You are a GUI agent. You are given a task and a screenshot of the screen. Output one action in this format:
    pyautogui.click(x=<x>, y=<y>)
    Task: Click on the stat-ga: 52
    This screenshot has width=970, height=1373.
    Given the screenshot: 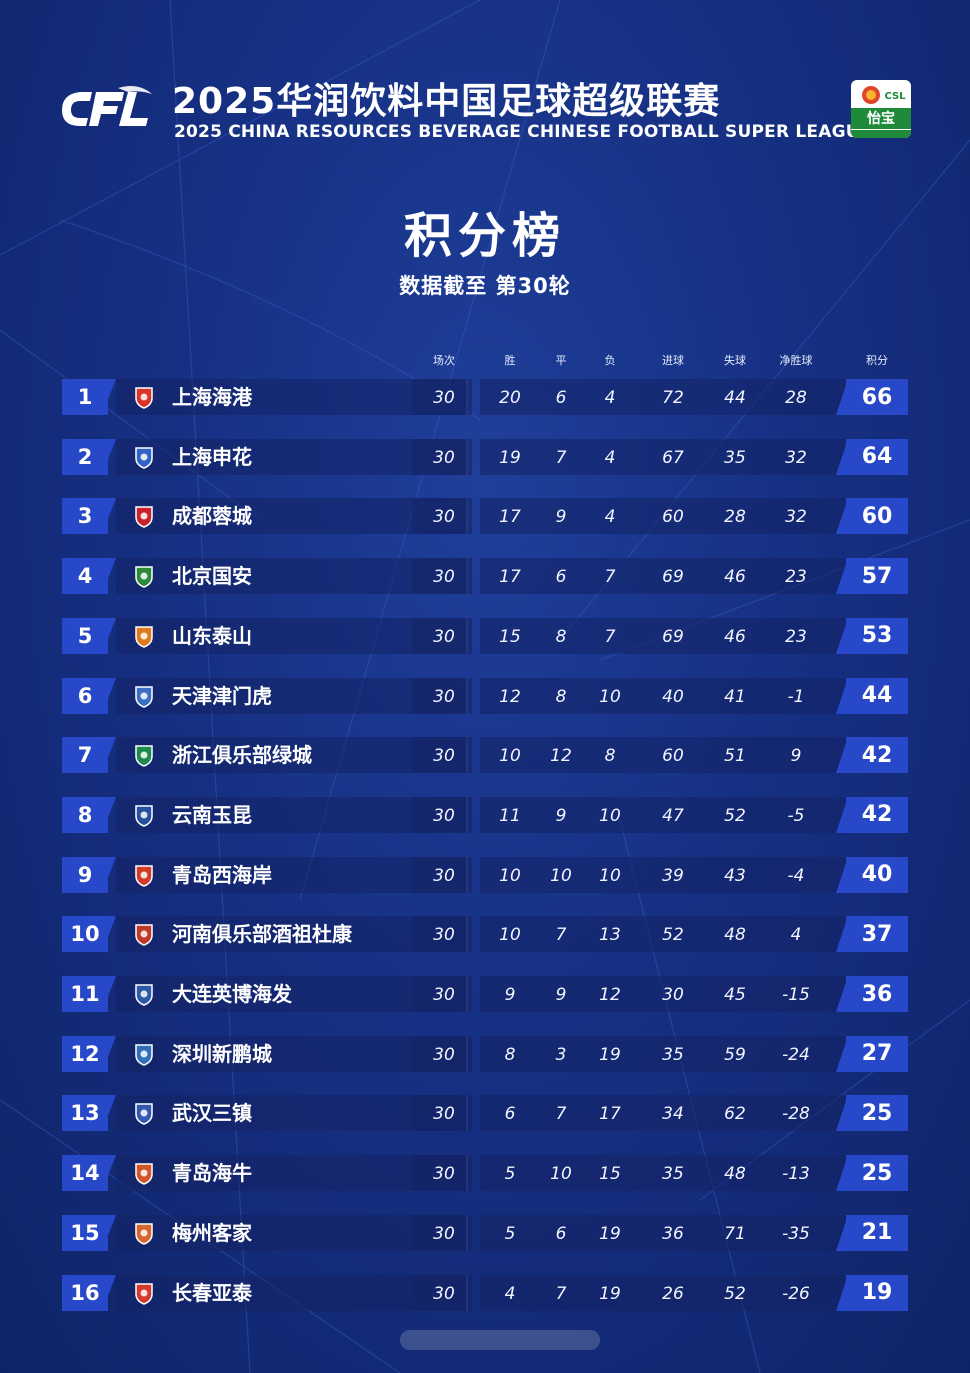 What is the action you would take?
    pyautogui.click(x=735, y=815)
    